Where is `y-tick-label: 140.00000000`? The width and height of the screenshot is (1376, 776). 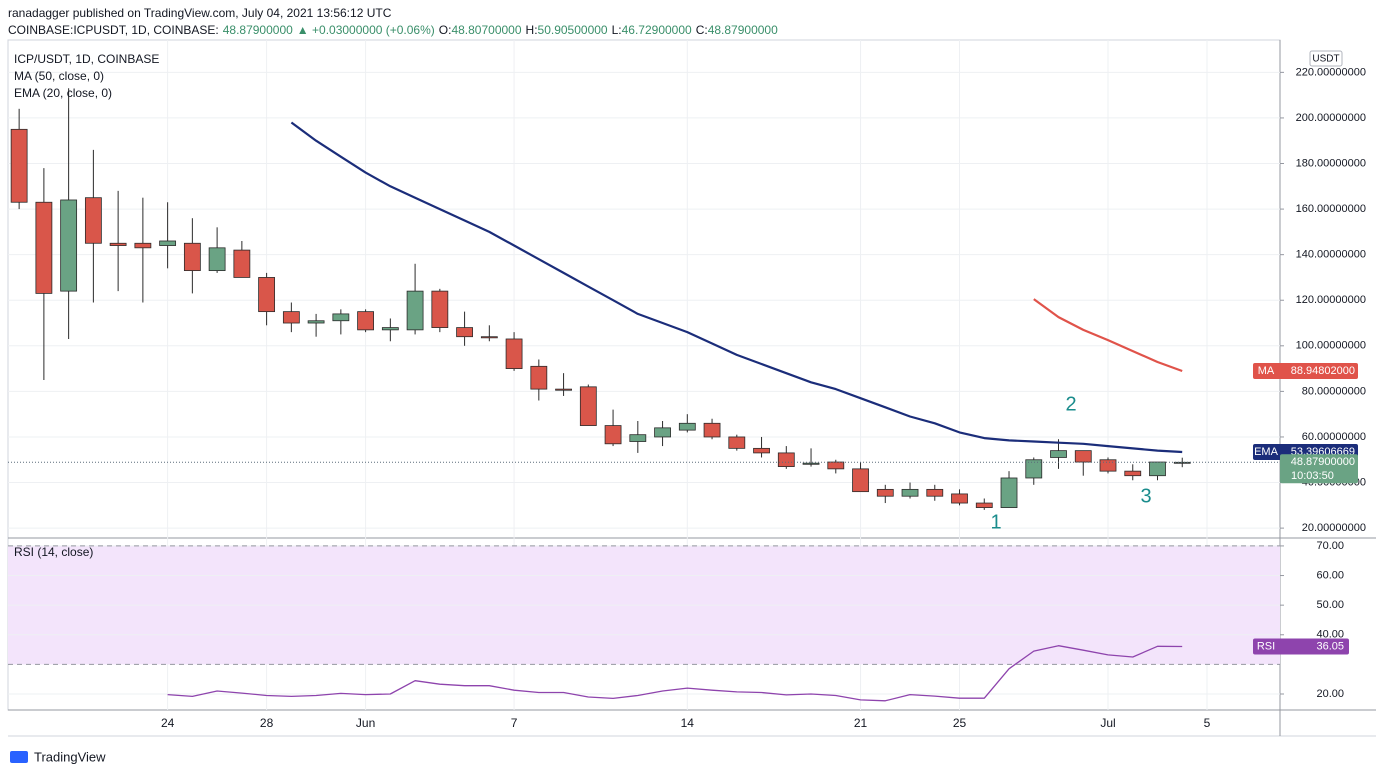
y-tick-label: 140.00000000 is located at coordinates (1331, 255).